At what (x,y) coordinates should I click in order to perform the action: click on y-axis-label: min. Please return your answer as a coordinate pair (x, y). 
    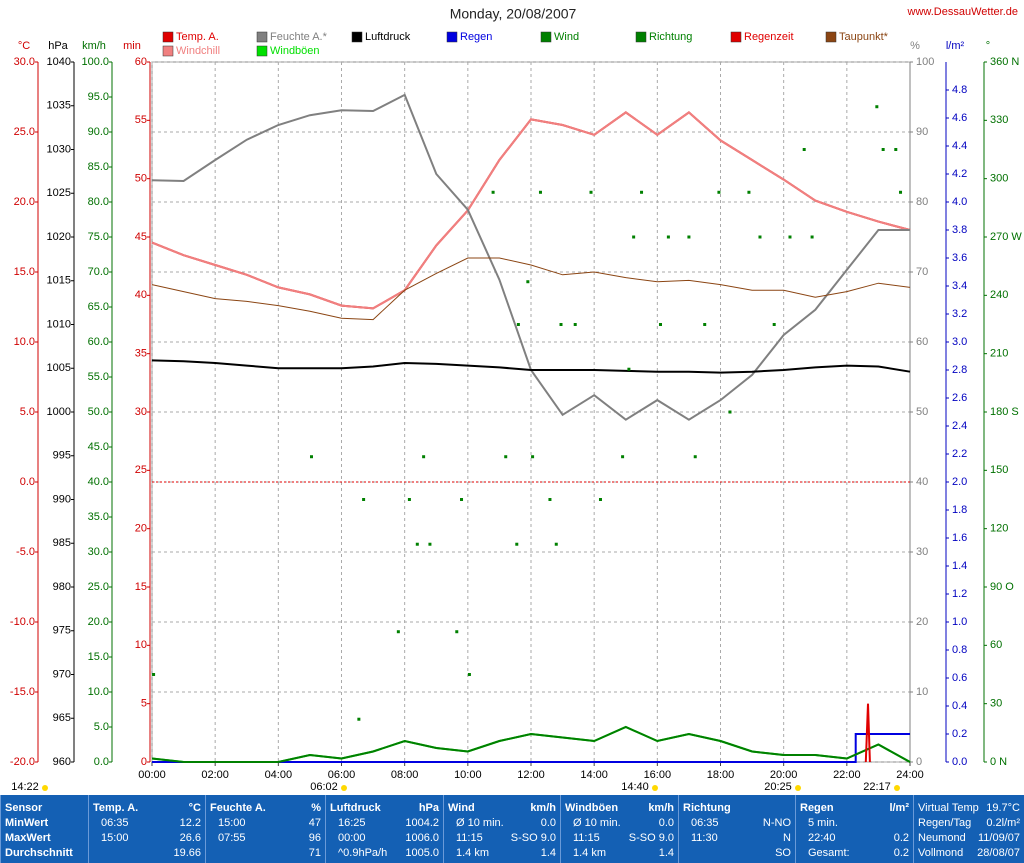
    Looking at the image, I should click on (132, 46).